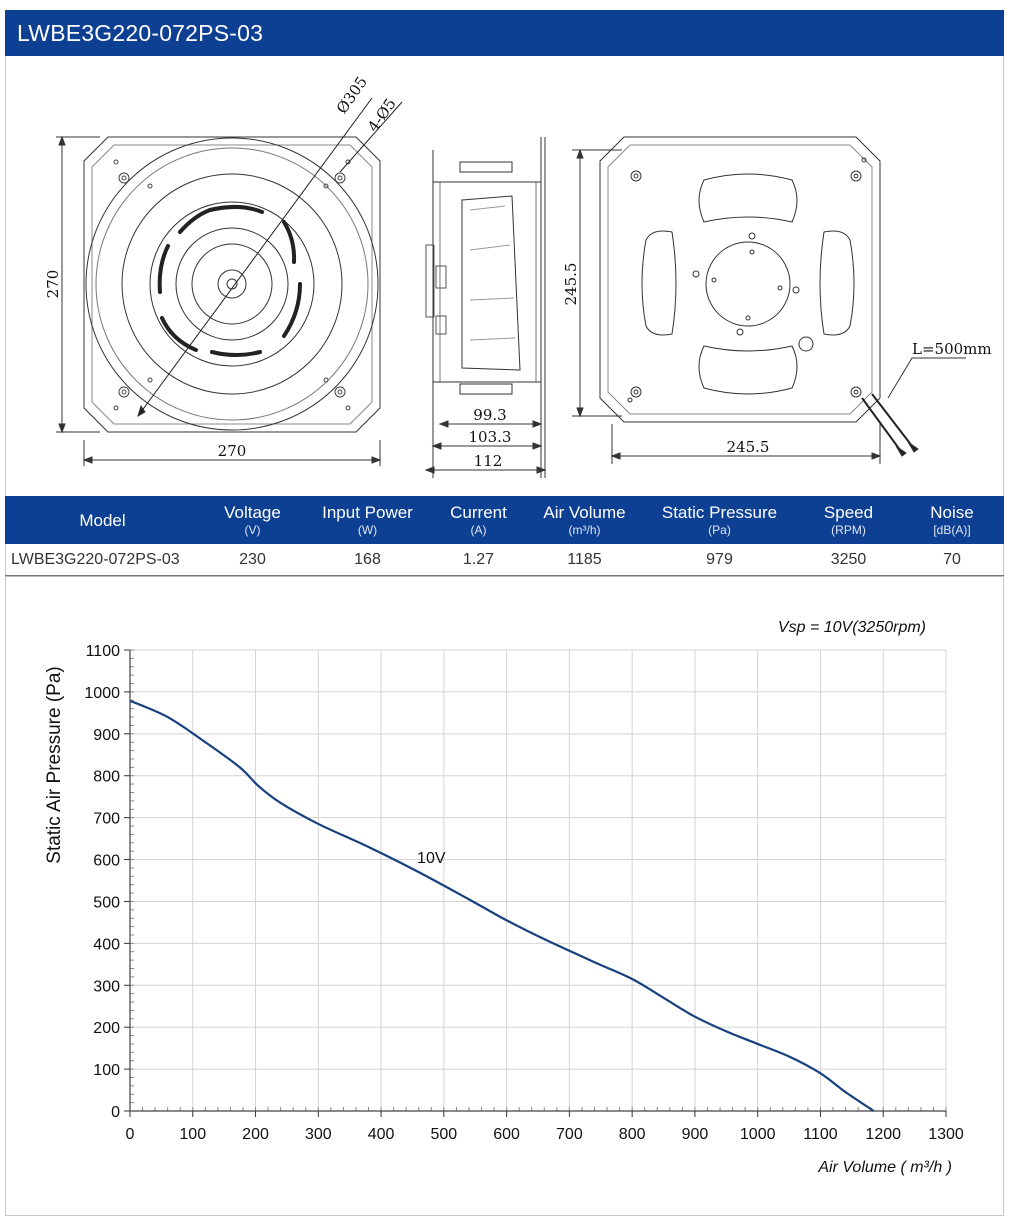 Image resolution: width=1010 pixels, height=1229 pixels. Describe the element at coordinates (952, 520) in the screenshot. I see `header-noise: Noise [dB(A)]` at that location.